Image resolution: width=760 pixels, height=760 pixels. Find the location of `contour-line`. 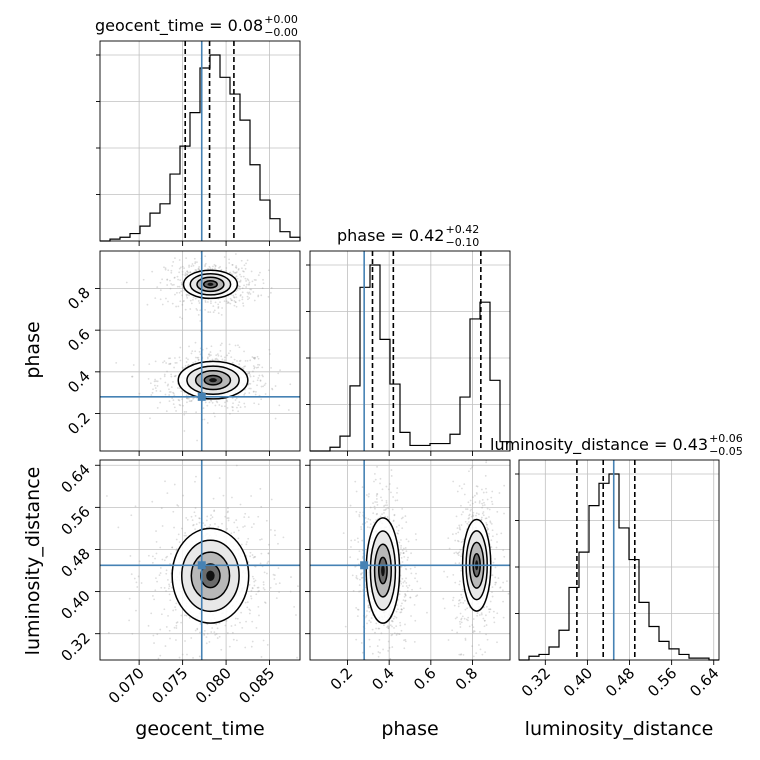

contour-line is located at coordinates (210, 576).